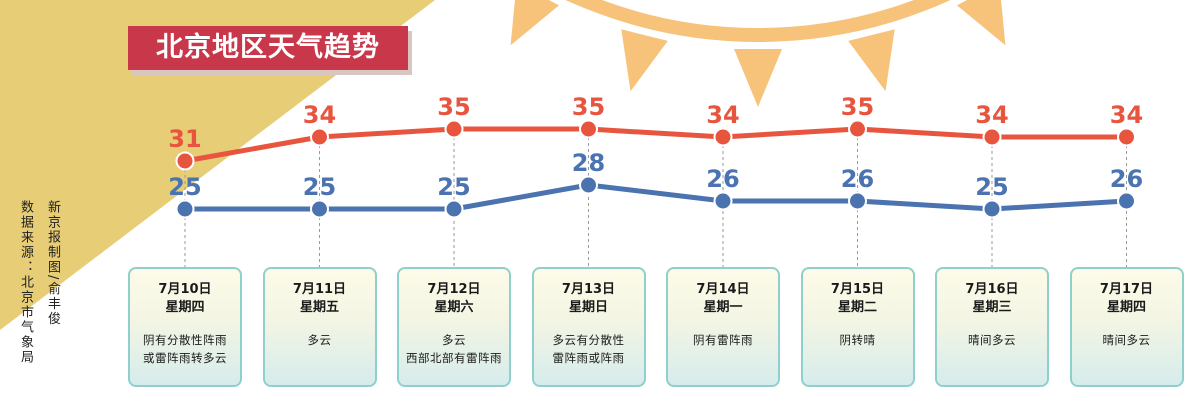 The width and height of the screenshot is (1200, 403). Describe the element at coordinates (1126, 289) in the screenshot. I see `day-date: 7月17日` at that location.